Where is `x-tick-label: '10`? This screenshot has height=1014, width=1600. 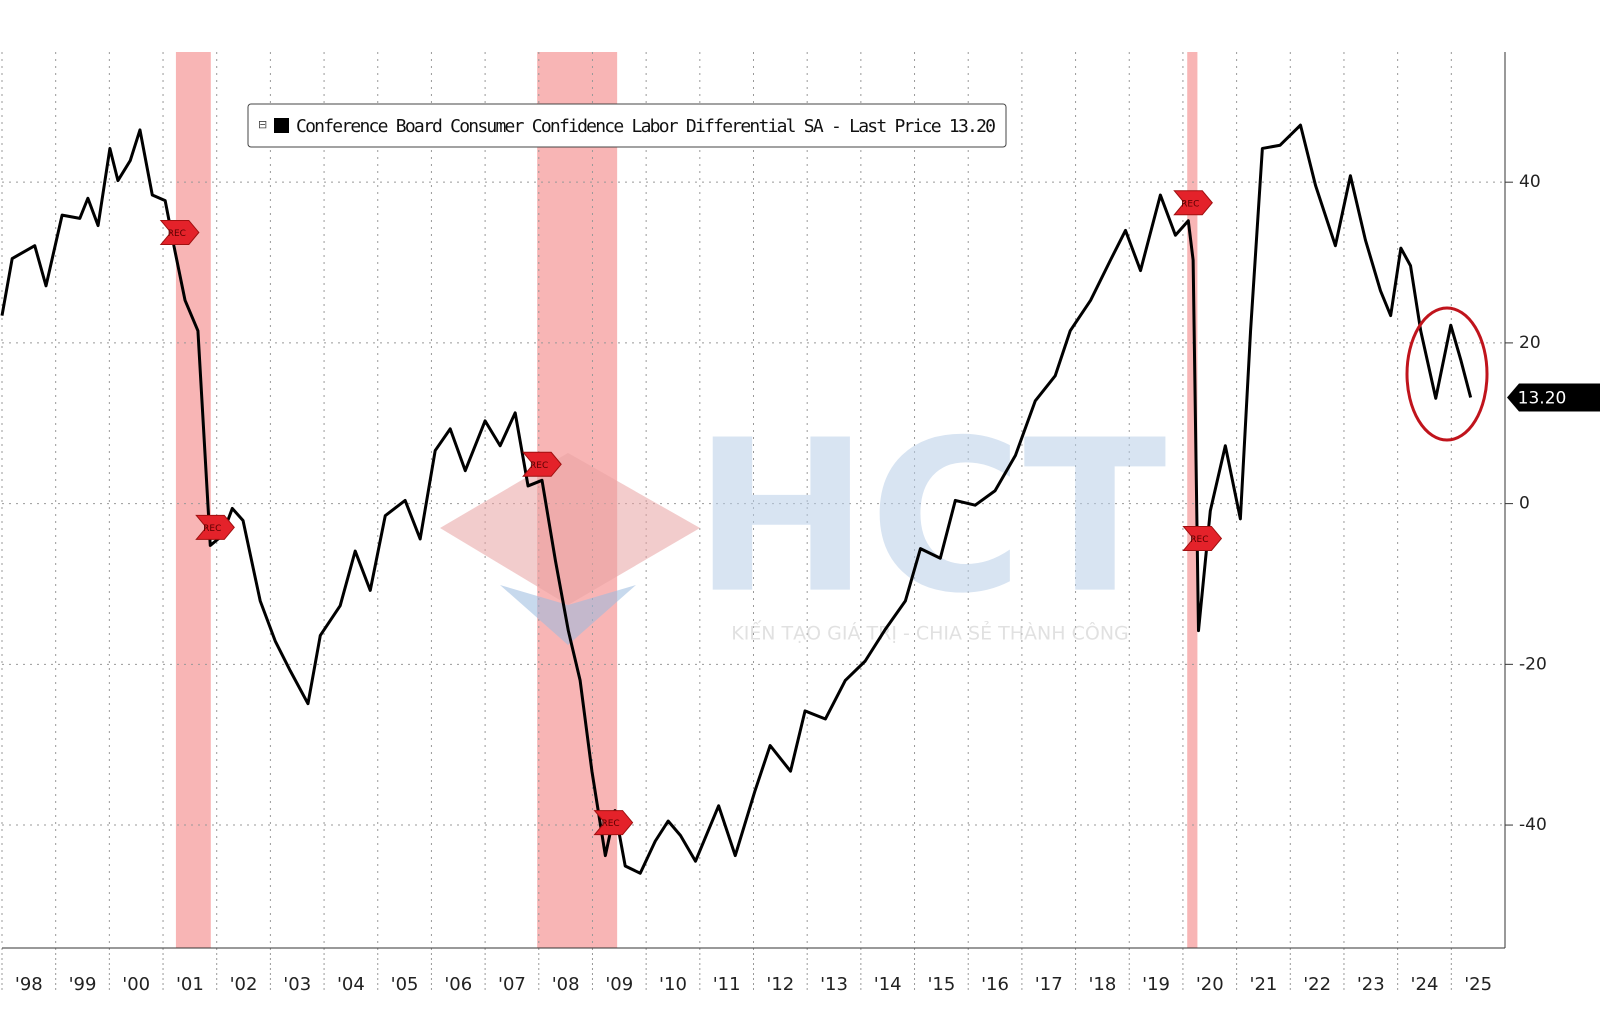
x-tick-label: '10 is located at coordinates (673, 984).